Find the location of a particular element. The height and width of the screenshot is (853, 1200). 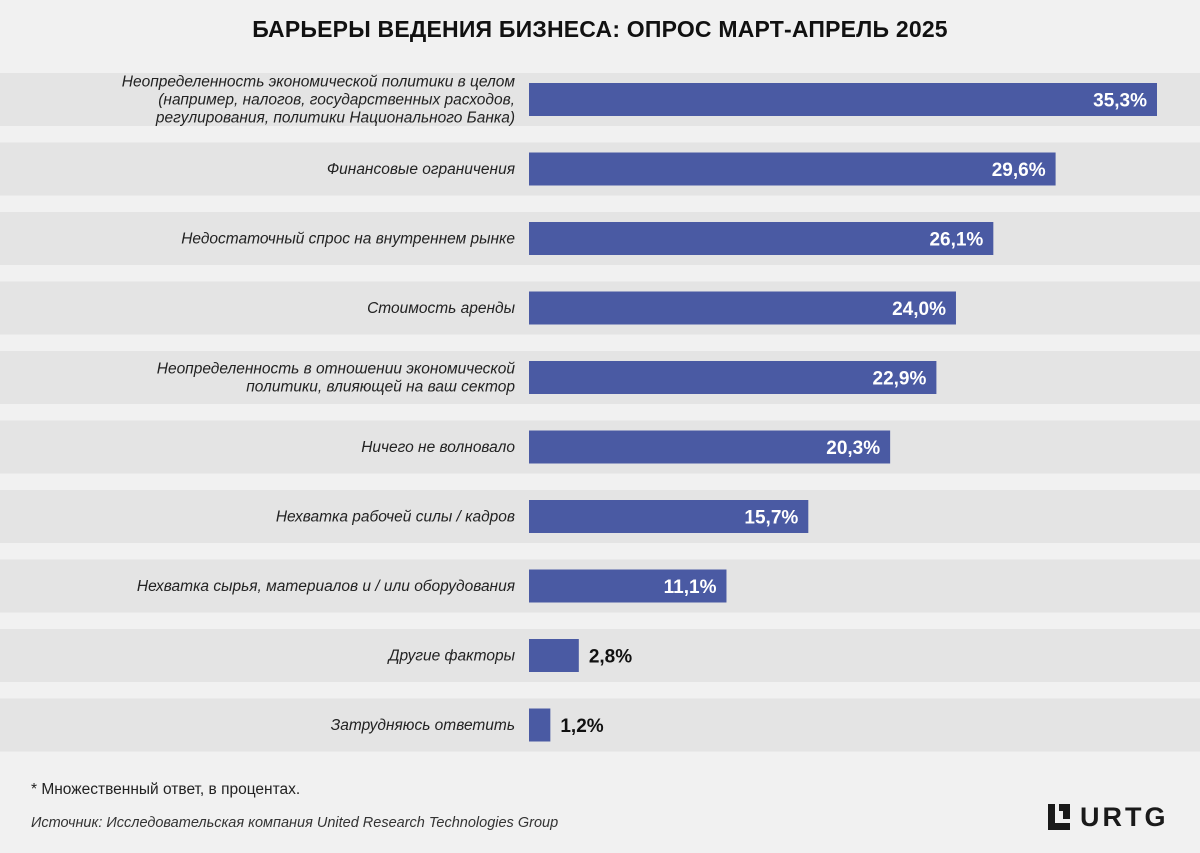

urtg-logo: URTG is located at coordinates (1107, 817).